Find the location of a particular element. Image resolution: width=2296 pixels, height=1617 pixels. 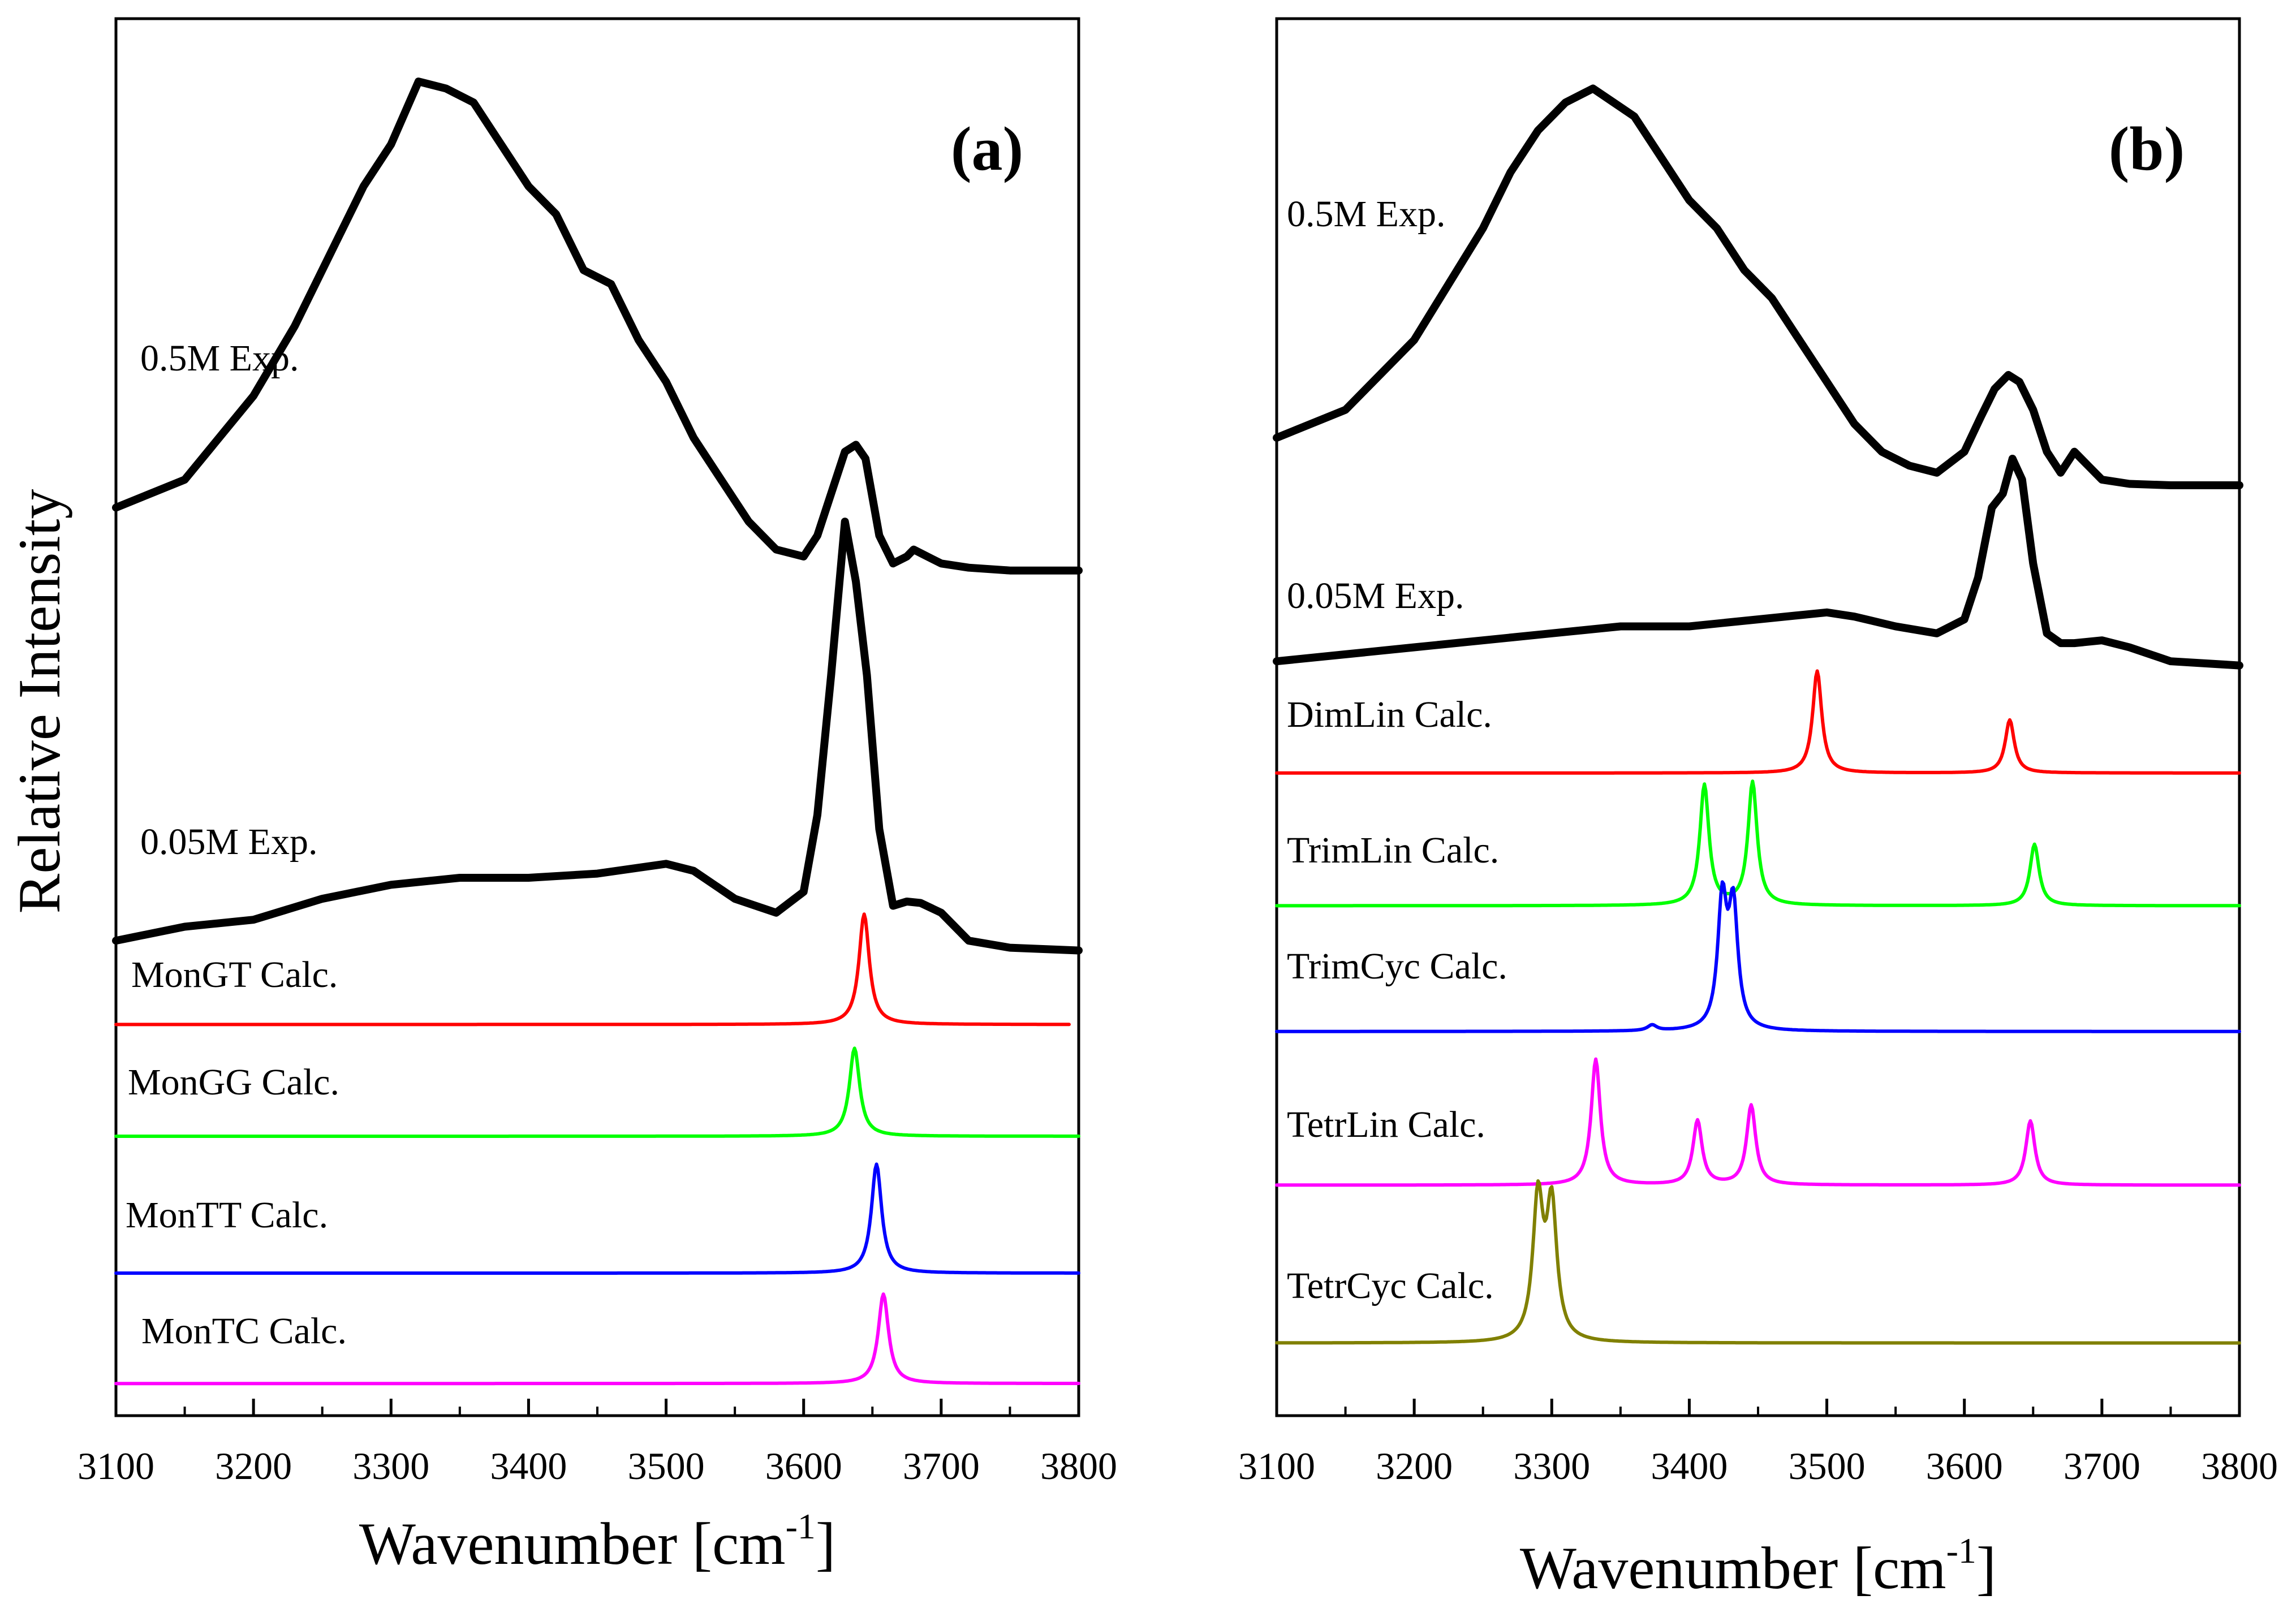

series-label: MonGT Calc. is located at coordinates (234, 974).